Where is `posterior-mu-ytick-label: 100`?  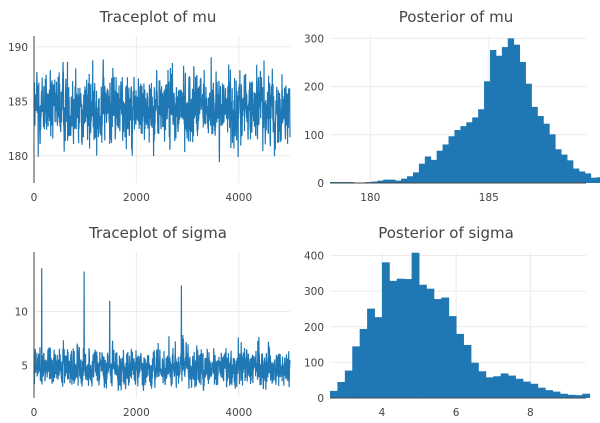 posterior-mu-ytick-label: 100 is located at coordinates (314, 136).